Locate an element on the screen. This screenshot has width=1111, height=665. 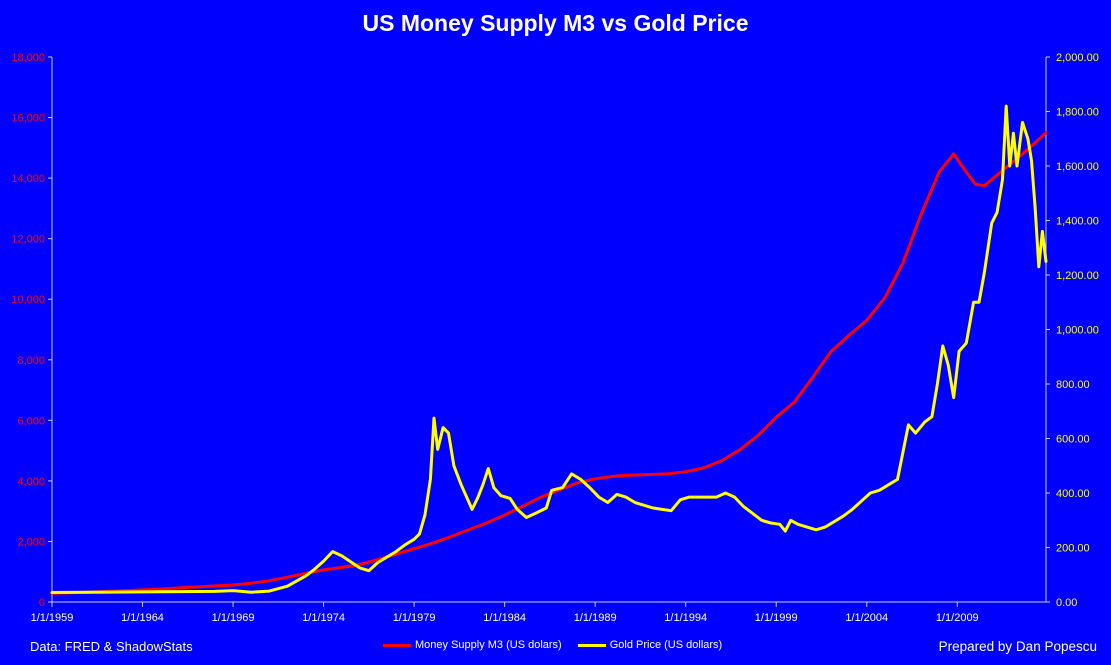
left-axis-tick-label: 8,000 is located at coordinates (31, 361).